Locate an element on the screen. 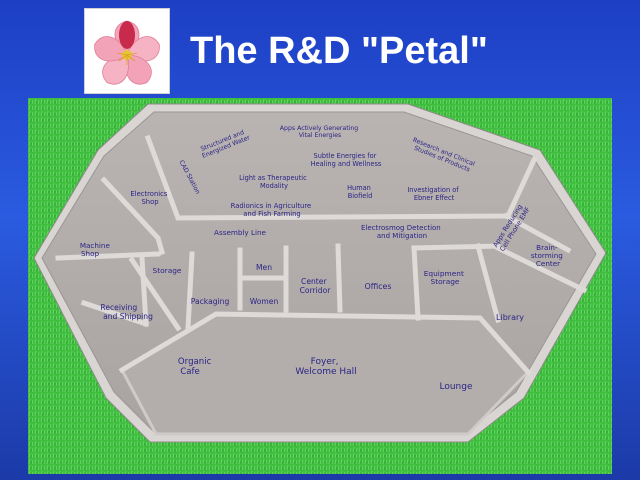 This screenshot has width=640, height=480. room-center-corridor: Center Corridor is located at coordinates (316, 286).